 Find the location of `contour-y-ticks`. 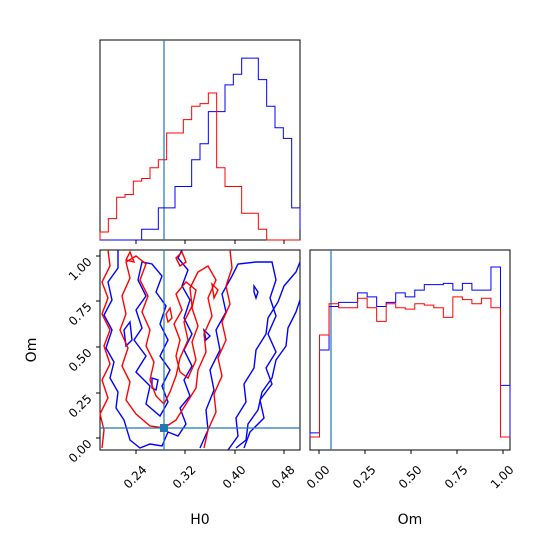

contour-y-ticks is located at coordinates (98, 347).